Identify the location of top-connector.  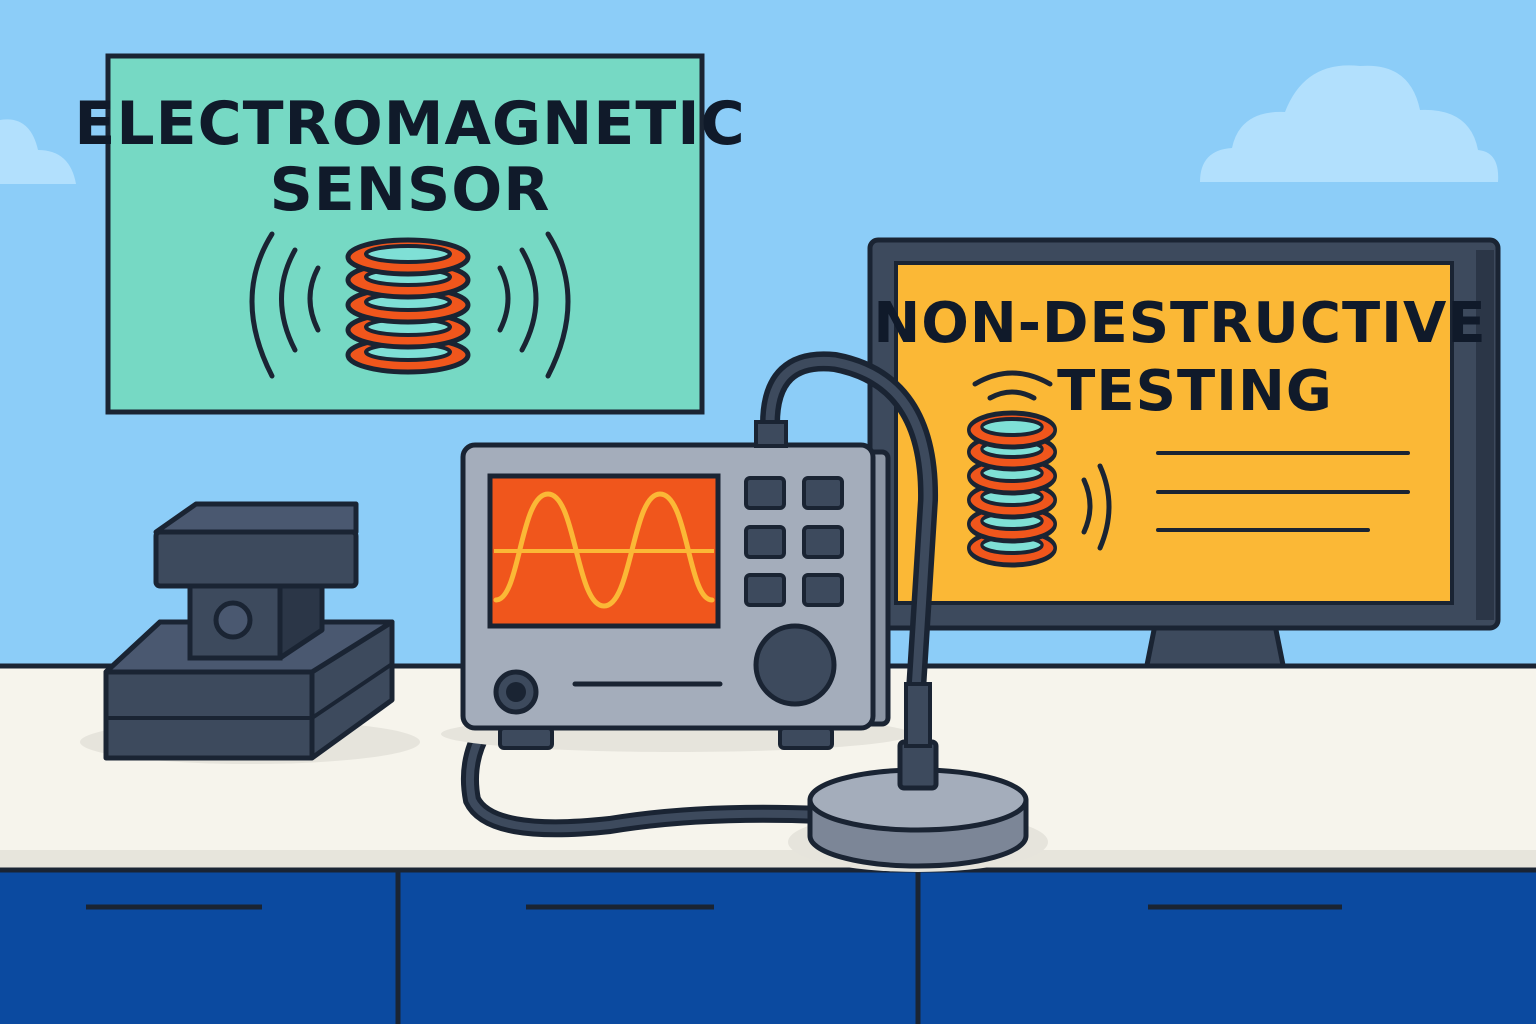
(771, 434).